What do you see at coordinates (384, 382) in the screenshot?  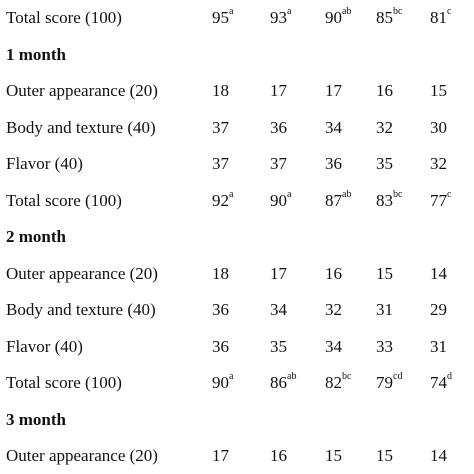 I see `cell-value: 79` at bounding box center [384, 382].